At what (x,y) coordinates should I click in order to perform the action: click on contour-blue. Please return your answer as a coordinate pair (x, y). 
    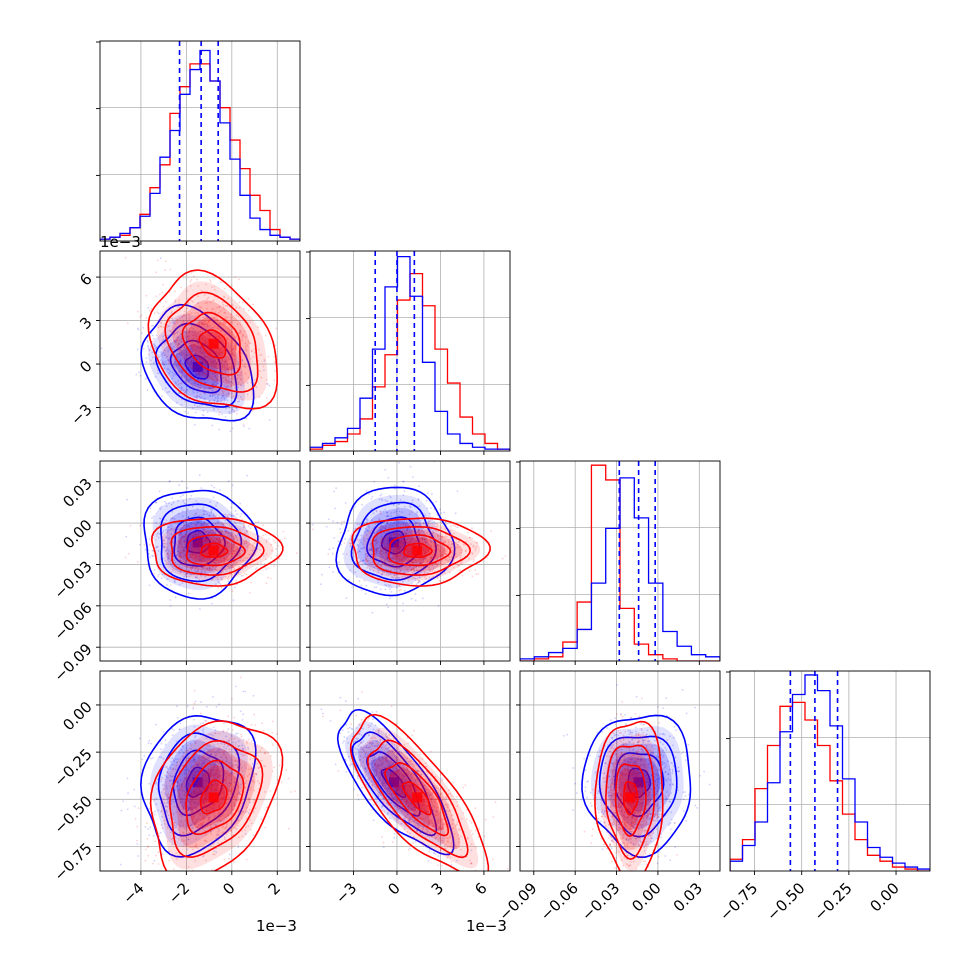
    Looking at the image, I should click on (393, 542).